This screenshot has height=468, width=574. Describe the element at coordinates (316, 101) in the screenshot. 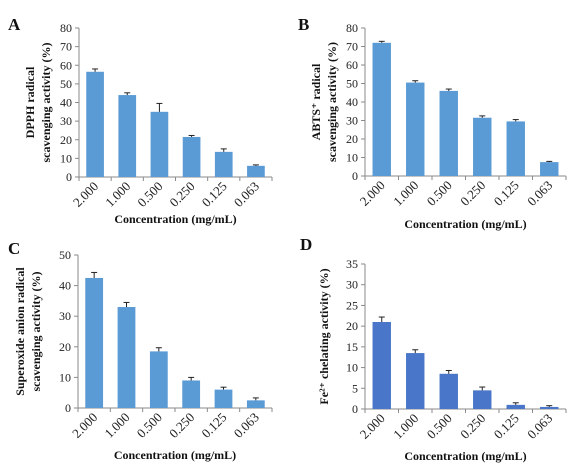

I see `y-axis-title: ABTS⁺ radical` at that location.